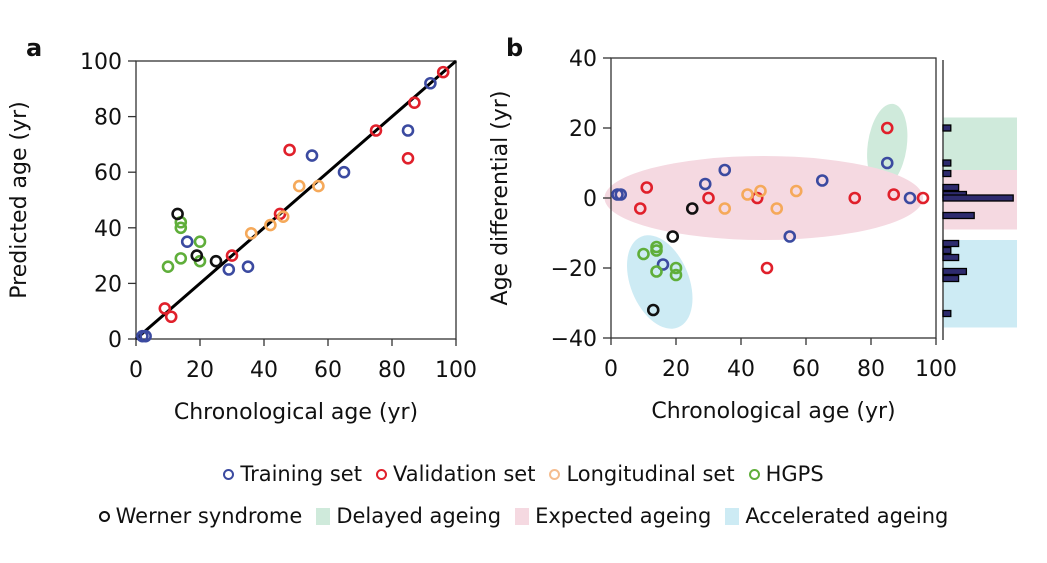 This screenshot has height=563, width=1047. Describe the element at coordinates (794, 474) in the screenshot. I see `legend-label: HGPS` at that location.